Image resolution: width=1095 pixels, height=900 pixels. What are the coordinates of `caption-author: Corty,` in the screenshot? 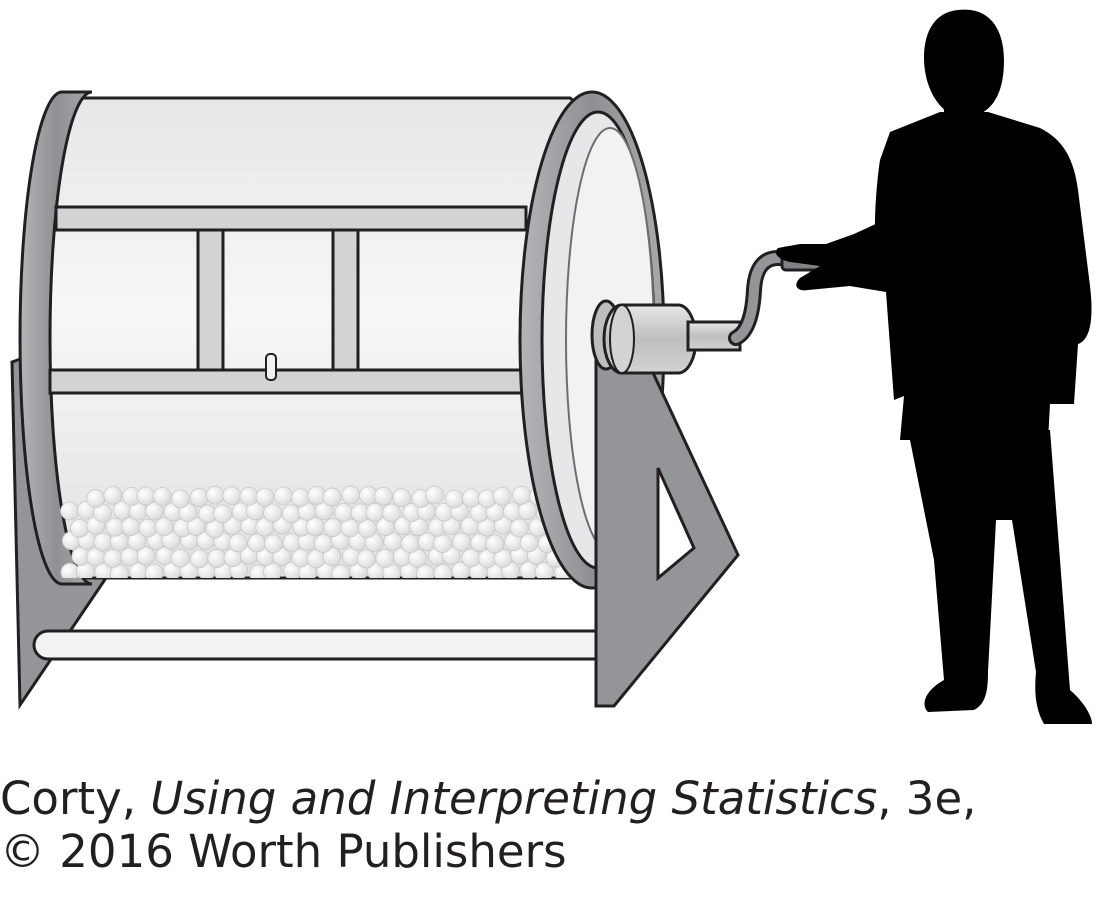 It's located at (75, 798).